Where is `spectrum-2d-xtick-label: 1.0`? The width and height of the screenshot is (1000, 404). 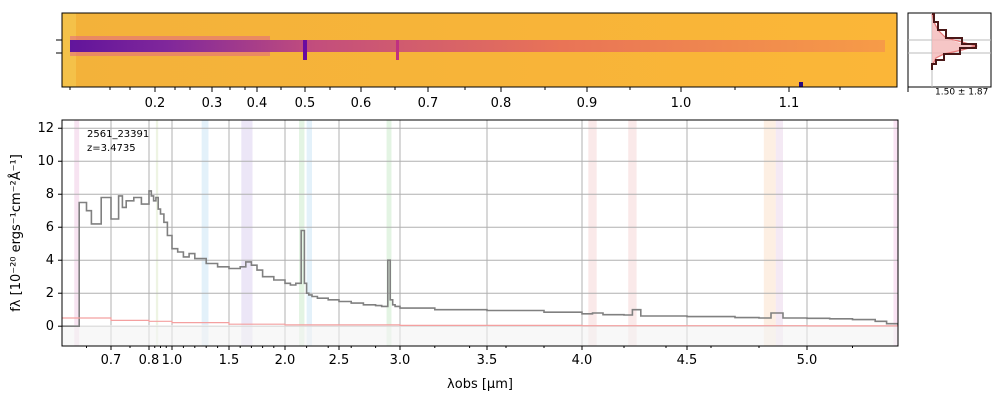
spectrum-2d-xtick-label: 1.0 is located at coordinates (681, 103).